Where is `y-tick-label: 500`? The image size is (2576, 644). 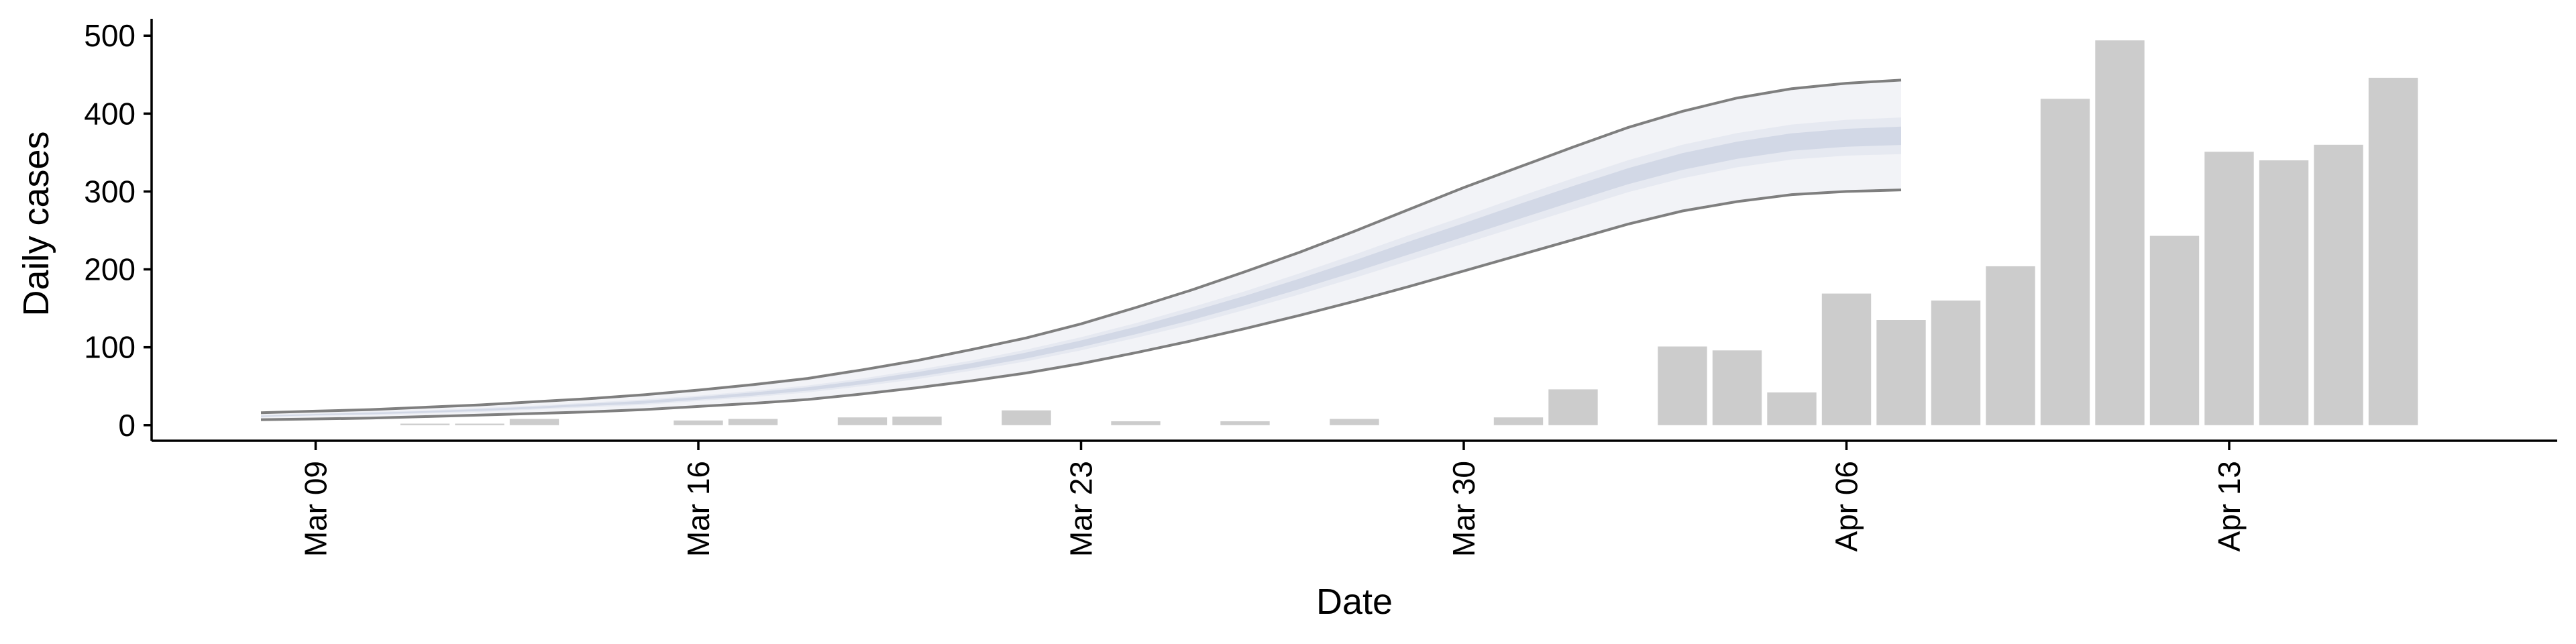 y-tick-label: 500 is located at coordinates (110, 35).